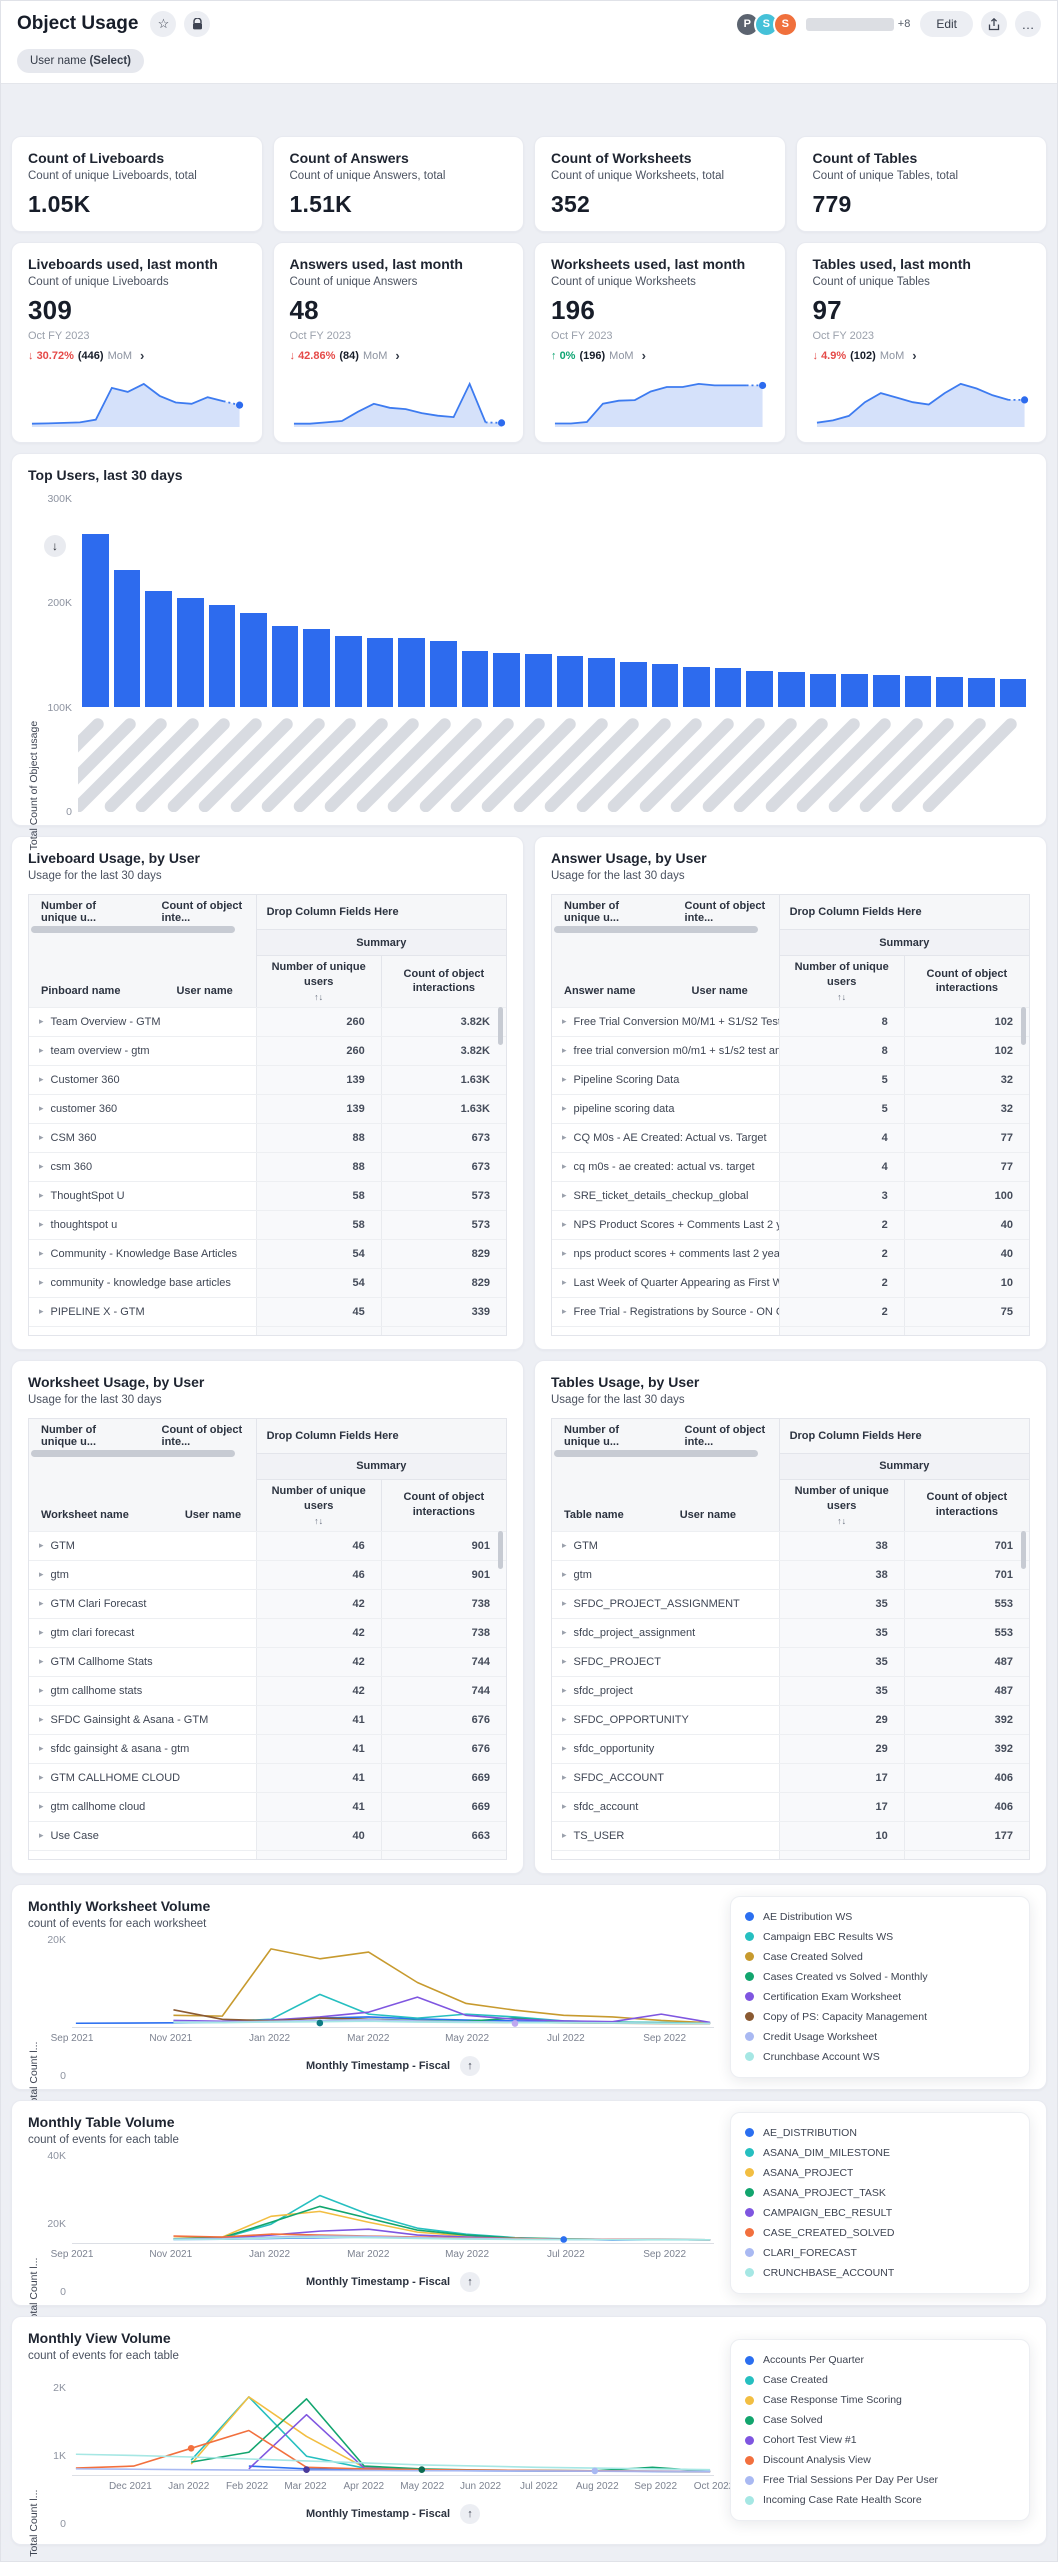  Describe the element at coordinates (880, 2213) in the screenshot. I see `legend-item: CAMPAIGN_EBC_RESULT` at that location.